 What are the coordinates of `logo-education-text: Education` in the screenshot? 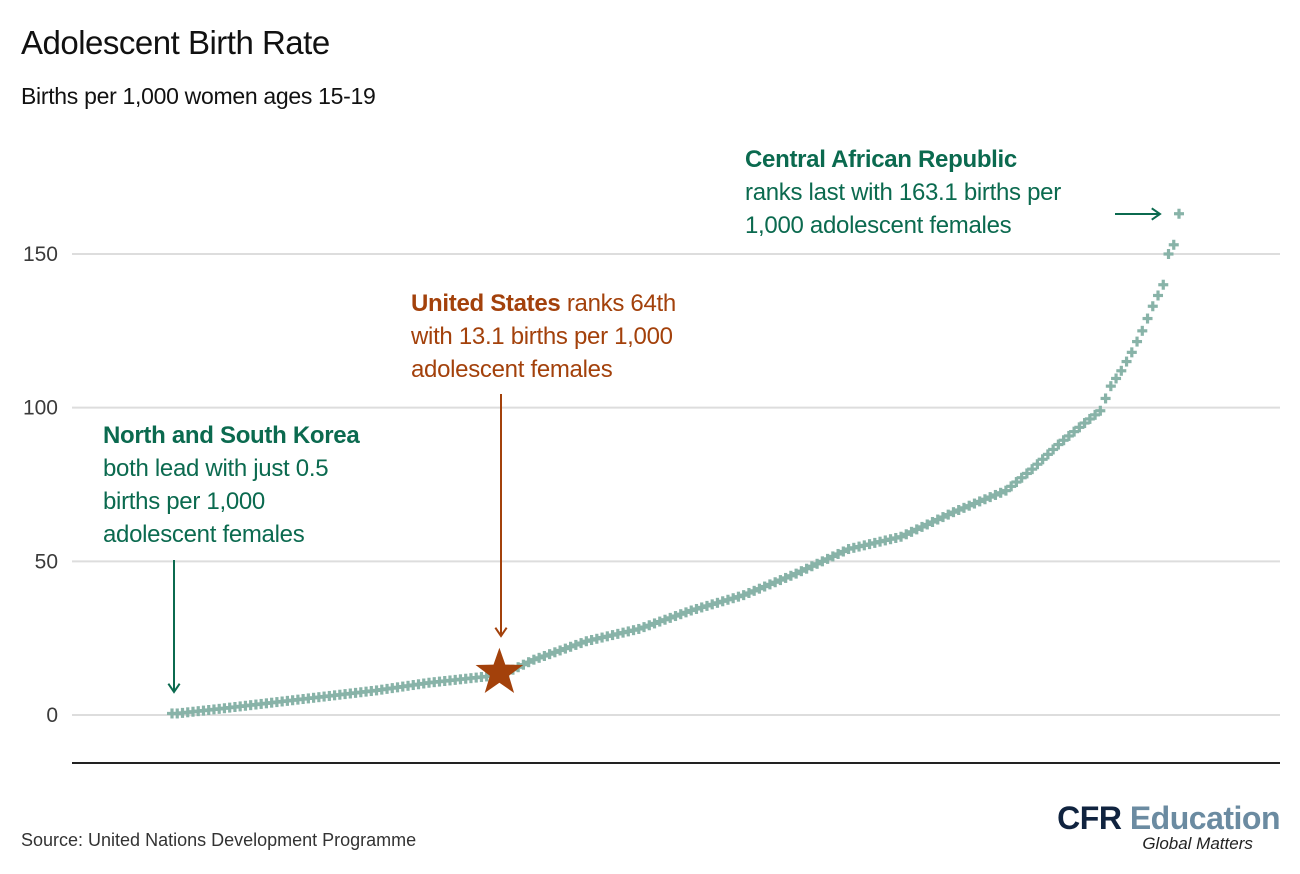 It's located at (1201, 818).